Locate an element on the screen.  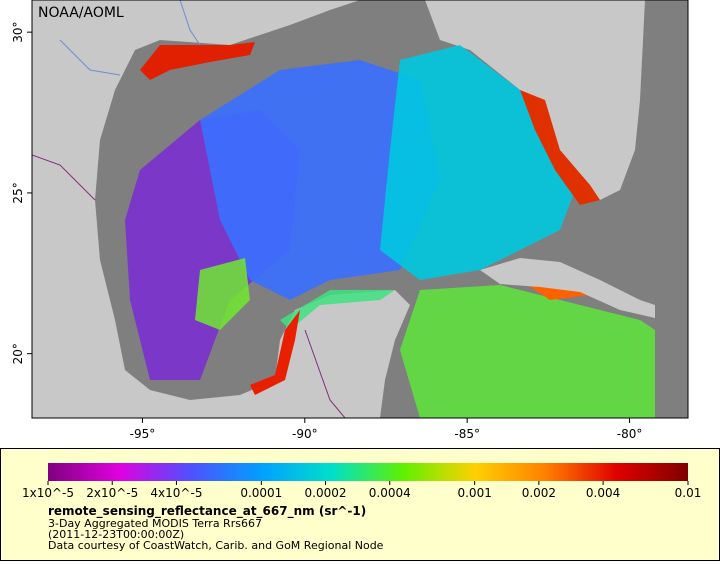
colorbar-tick-label: 1x10^-5 is located at coordinates (48, 493).